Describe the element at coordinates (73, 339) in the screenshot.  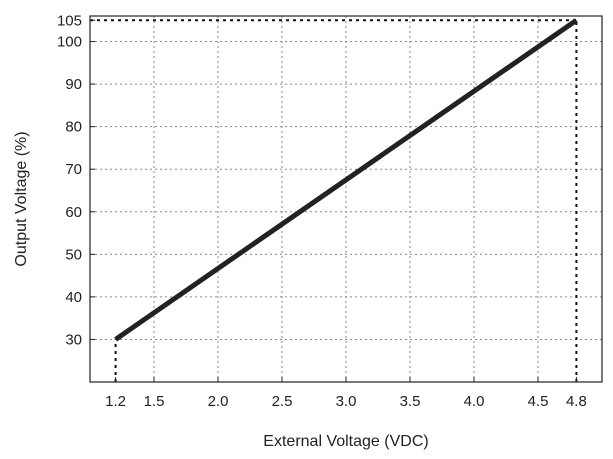
I see `y-tick-label: 30` at that location.